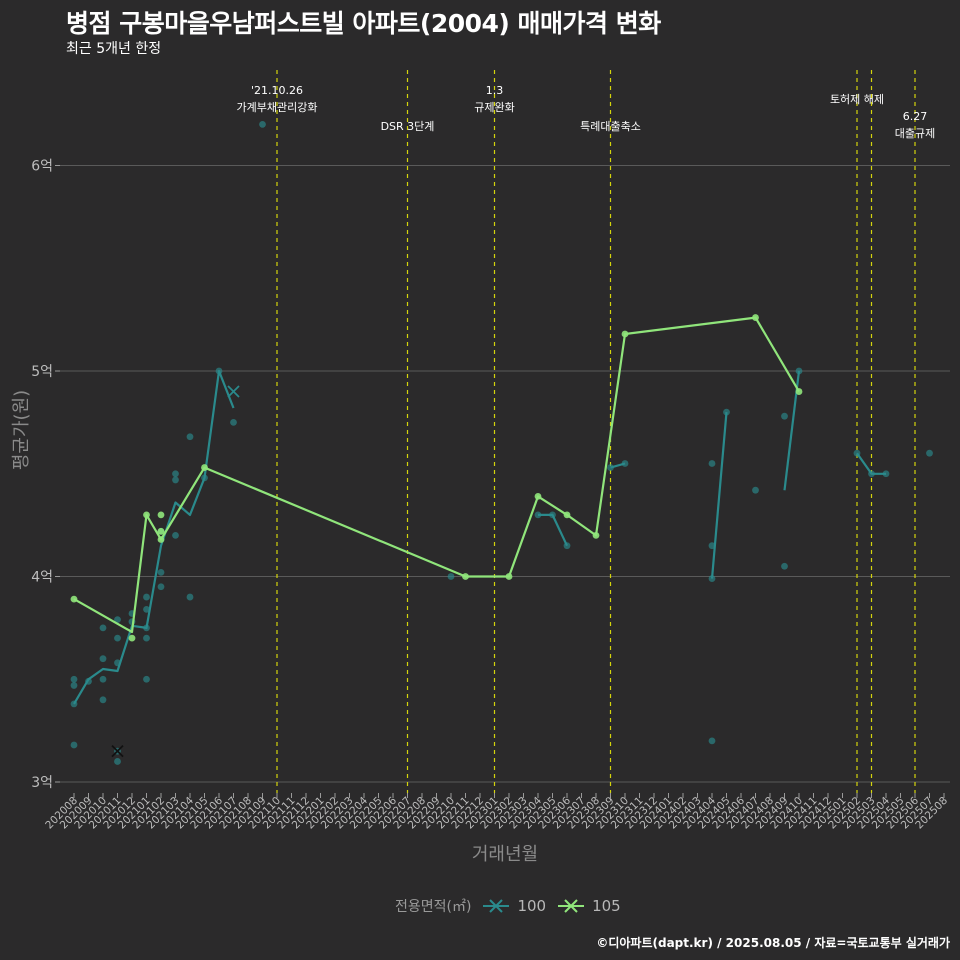  Describe the element at coordinates (42, 372) in the screenshot. I see `y-tick-label: 5억` at that location.